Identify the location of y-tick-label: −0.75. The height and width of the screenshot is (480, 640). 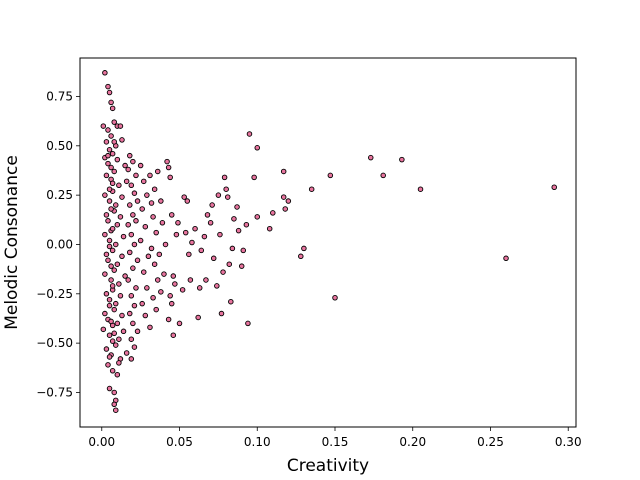
(54, 392).